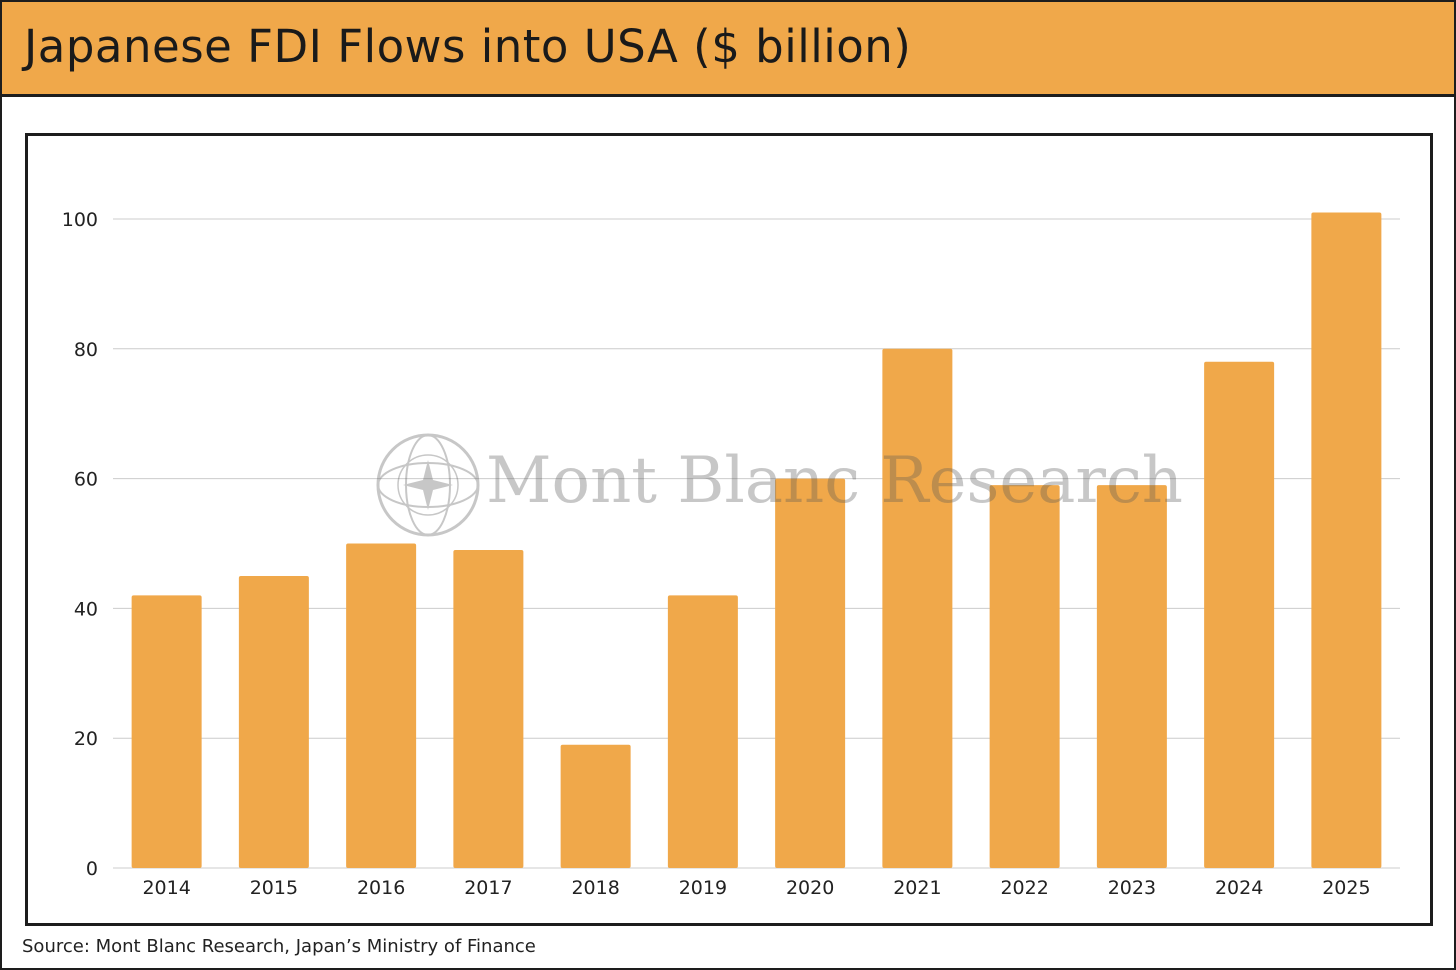 The image size is (1456, 970). Describe the element at coordinates (1024, 888) in the screenshot. I see `x-tick-label: 2022` at that location.